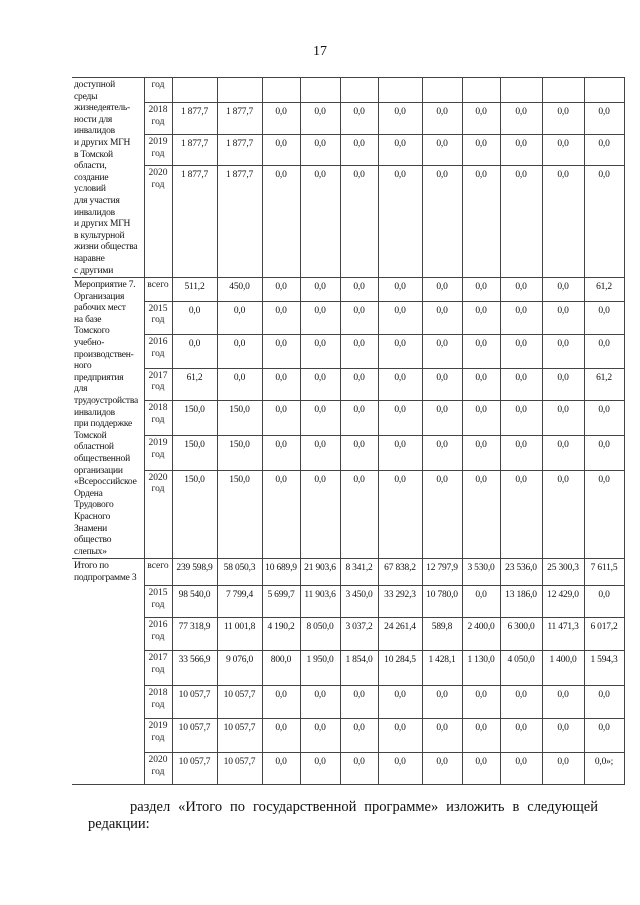 The width and height of the screenshot is (640, 905). Describe the element at coordinates (563, 634) in the screenshot. I see `value-cell: 11 471,3` at that location.